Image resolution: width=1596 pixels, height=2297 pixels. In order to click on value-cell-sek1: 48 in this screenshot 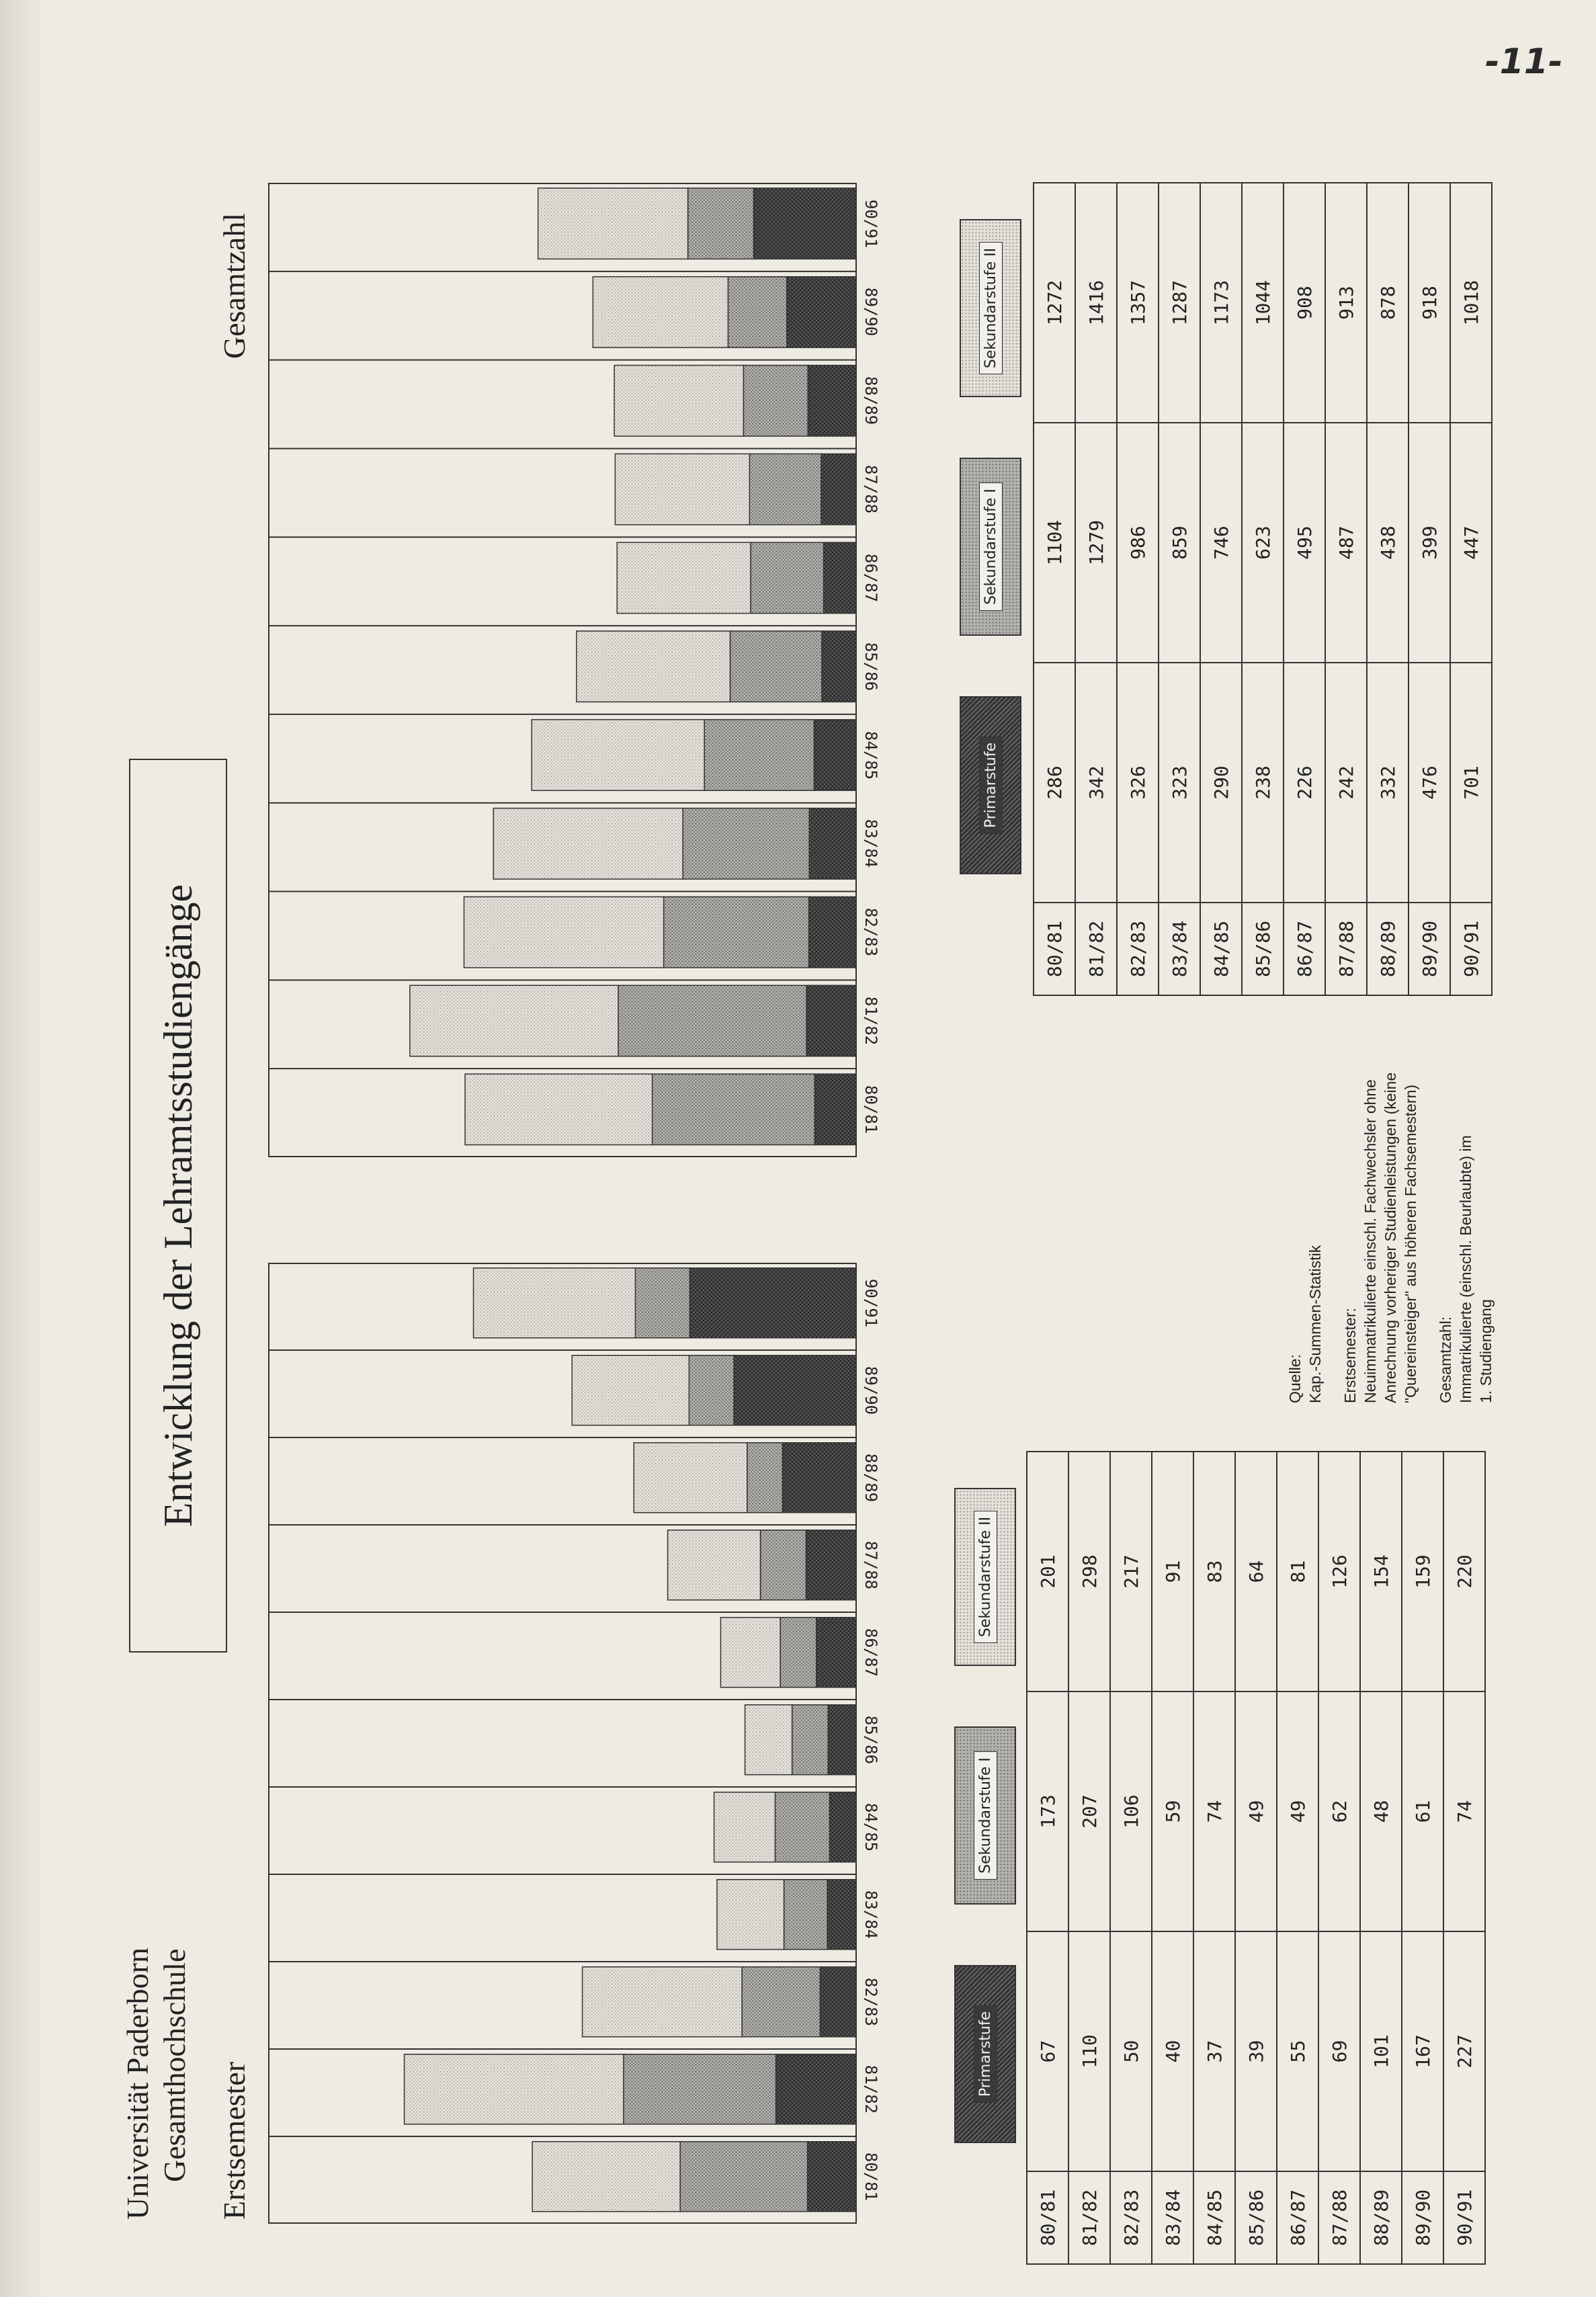, I will do `click(1381, 1811)`.